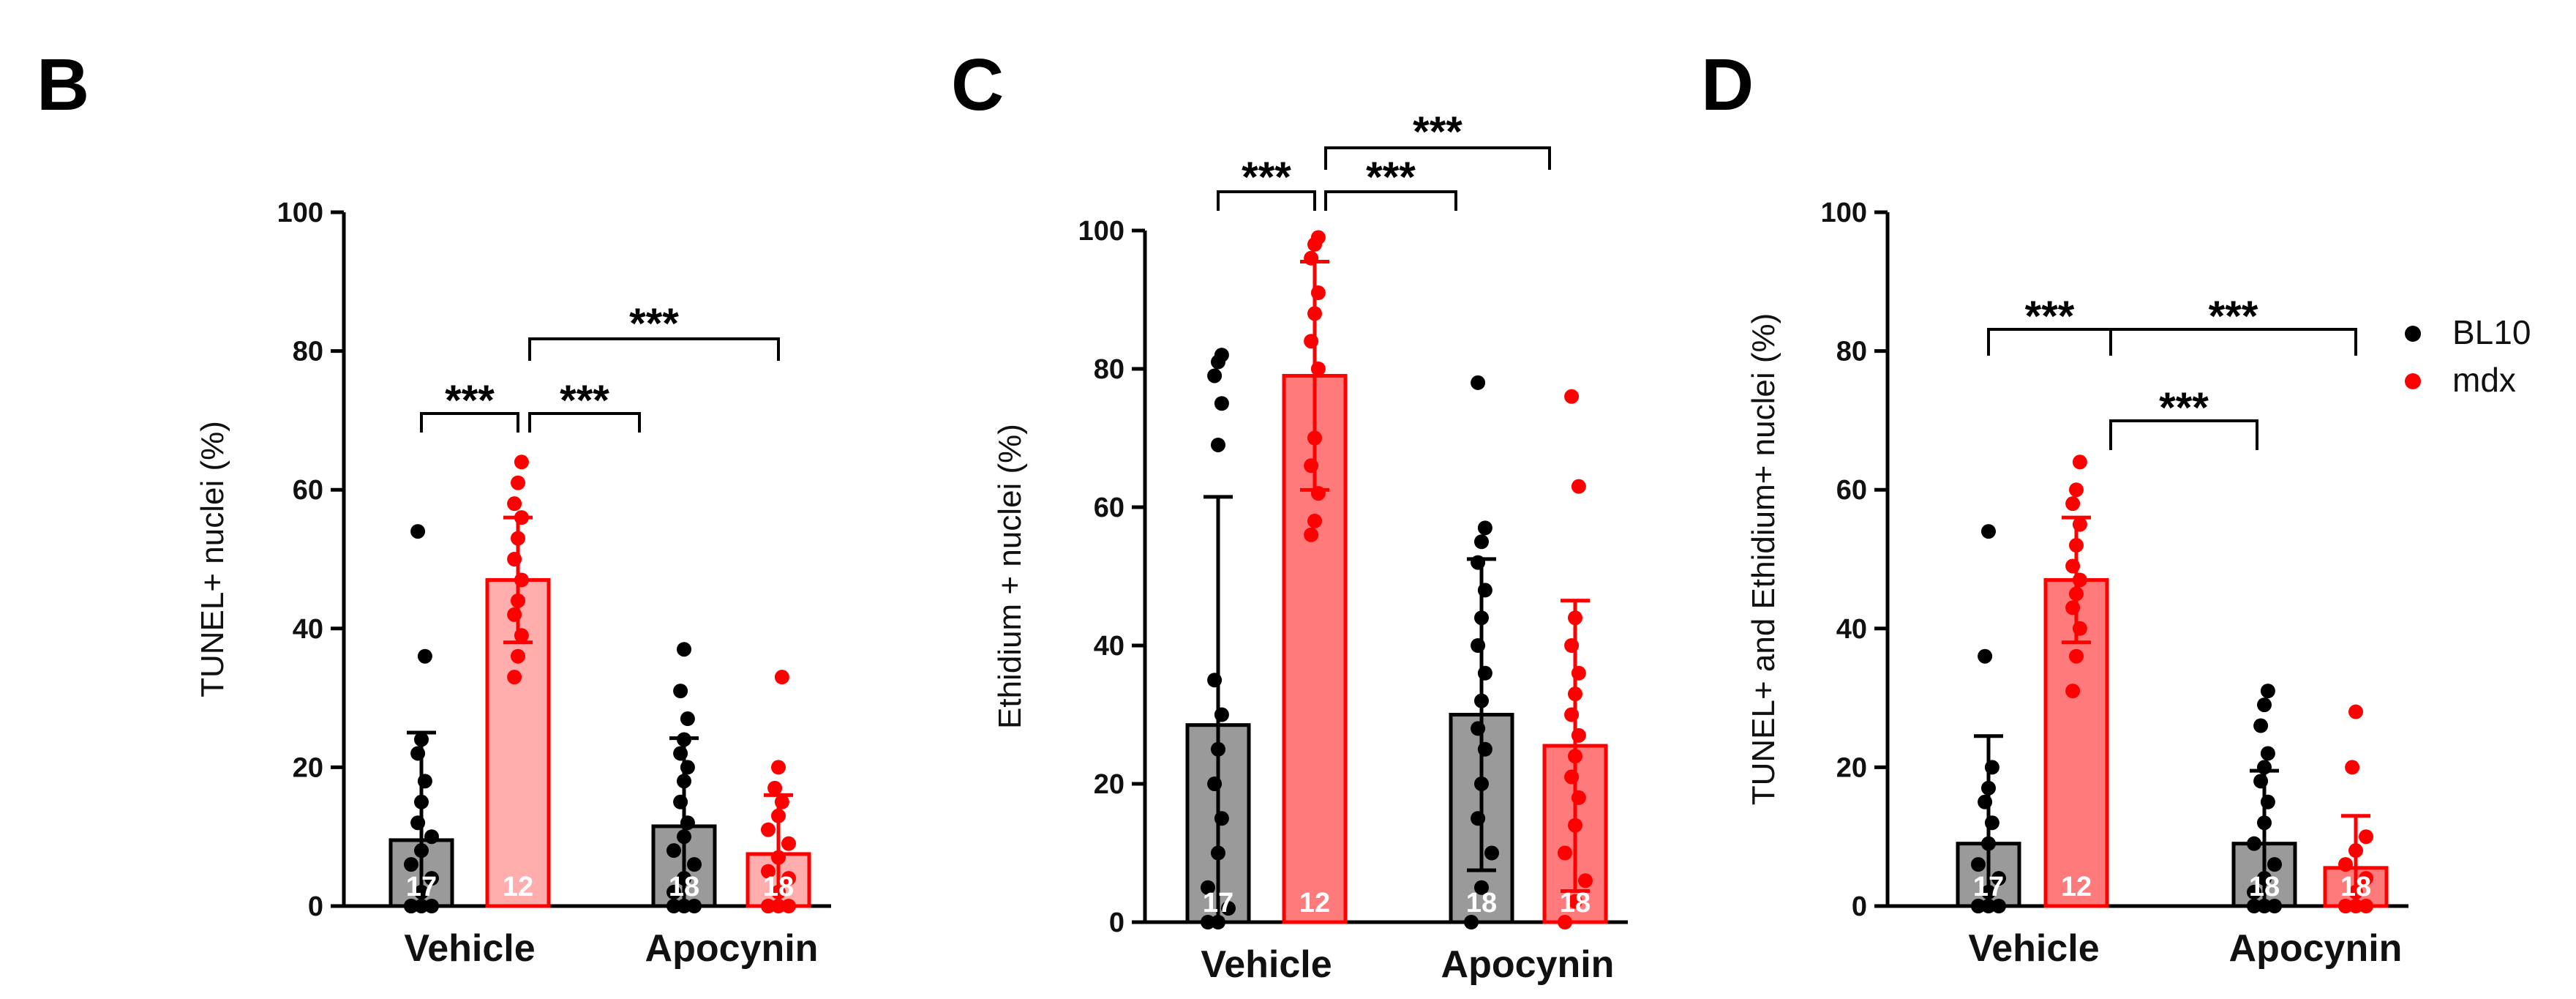 Image resolution: width=2576 pixels, height=999 pixels. What do you see at coordinates (1266, 177) in the screenshot?
I see `significance-label-C-0: ***` at bounding box center [1266, 177].